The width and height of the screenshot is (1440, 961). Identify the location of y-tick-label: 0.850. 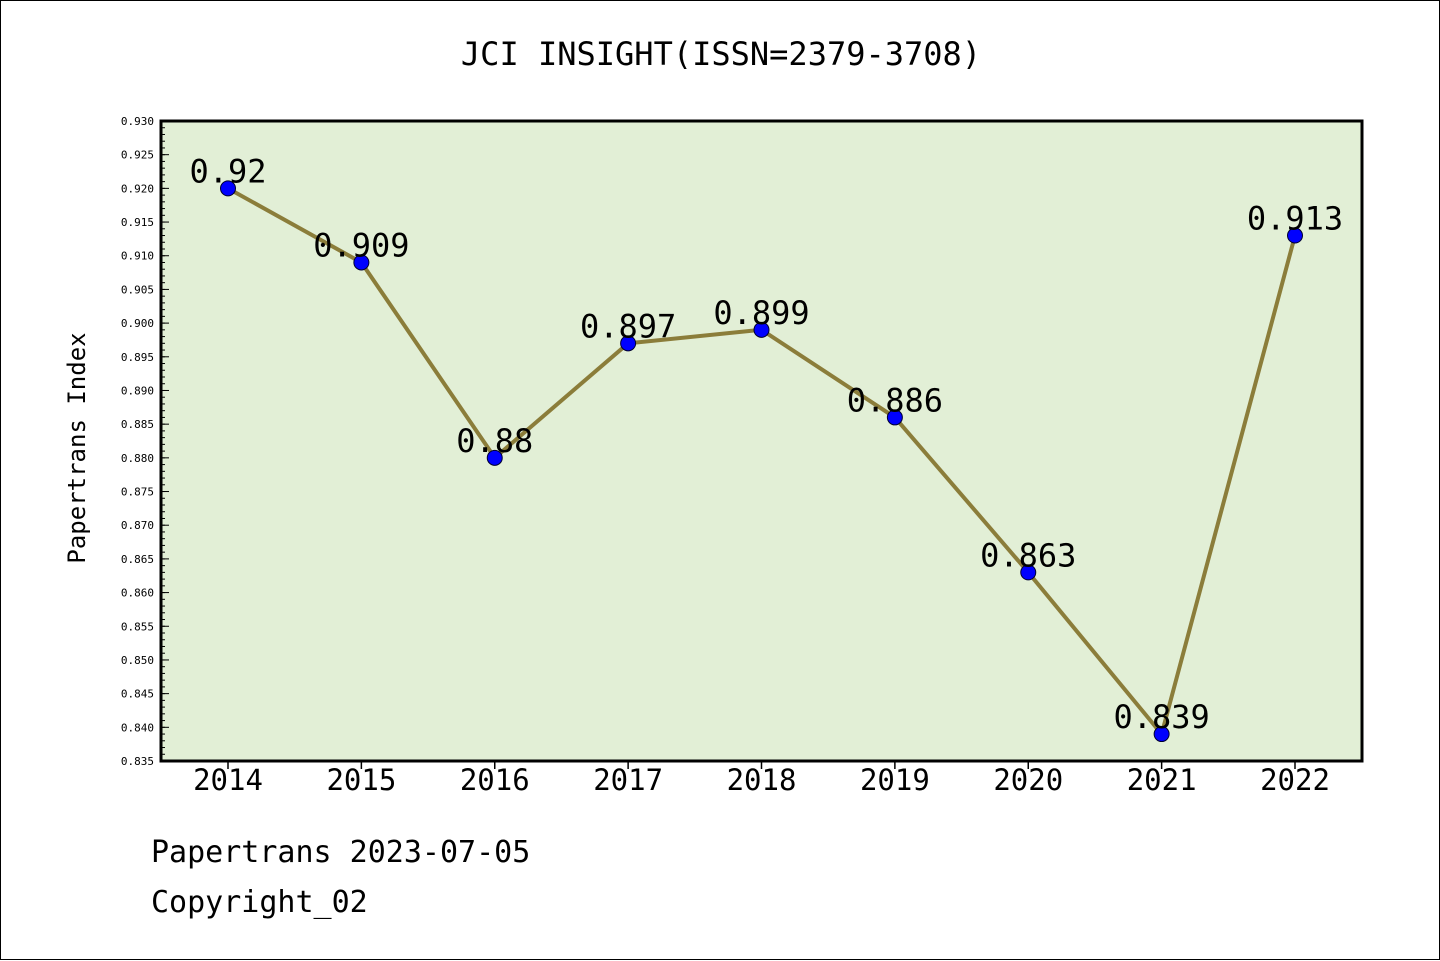
(137, 660).